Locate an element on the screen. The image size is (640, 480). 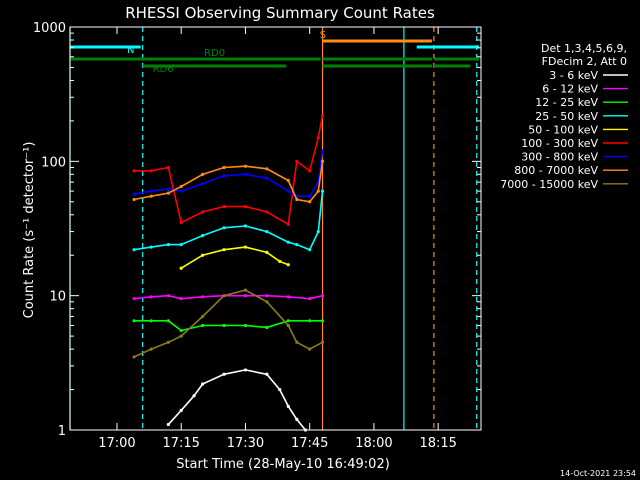
x-tick-label: 17:30 is located at coordinates (245, 443).